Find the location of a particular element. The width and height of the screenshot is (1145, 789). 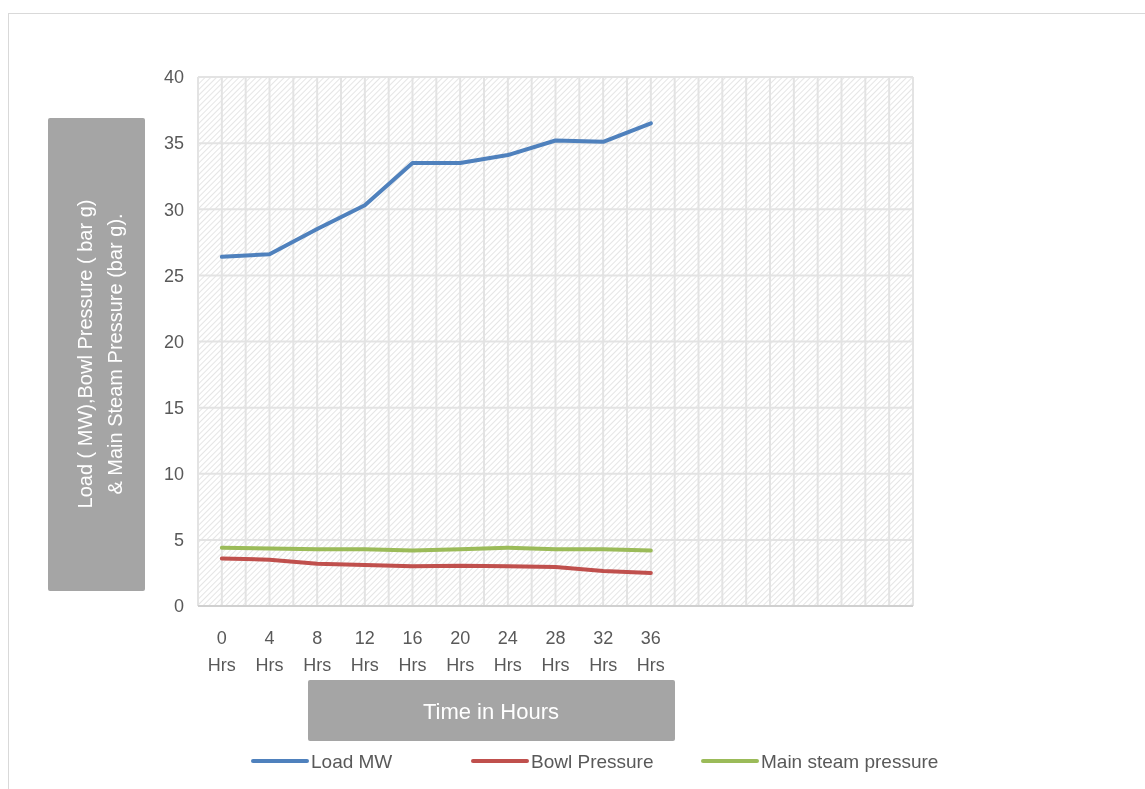

y-tick-label: 20 is located at coordinates (173, 341).